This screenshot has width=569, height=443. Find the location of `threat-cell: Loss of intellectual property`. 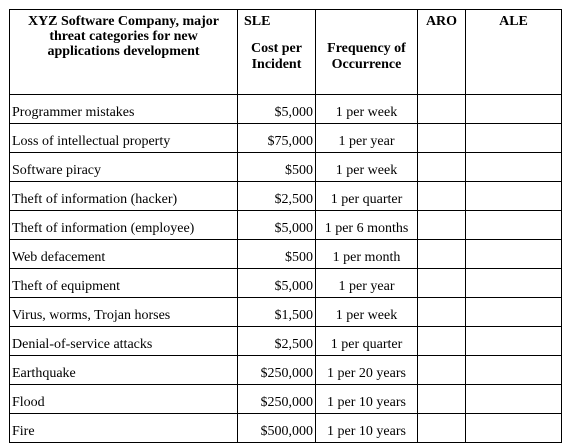

threat-cell: Loss of intellectual property is located at coordinates (123, 138).